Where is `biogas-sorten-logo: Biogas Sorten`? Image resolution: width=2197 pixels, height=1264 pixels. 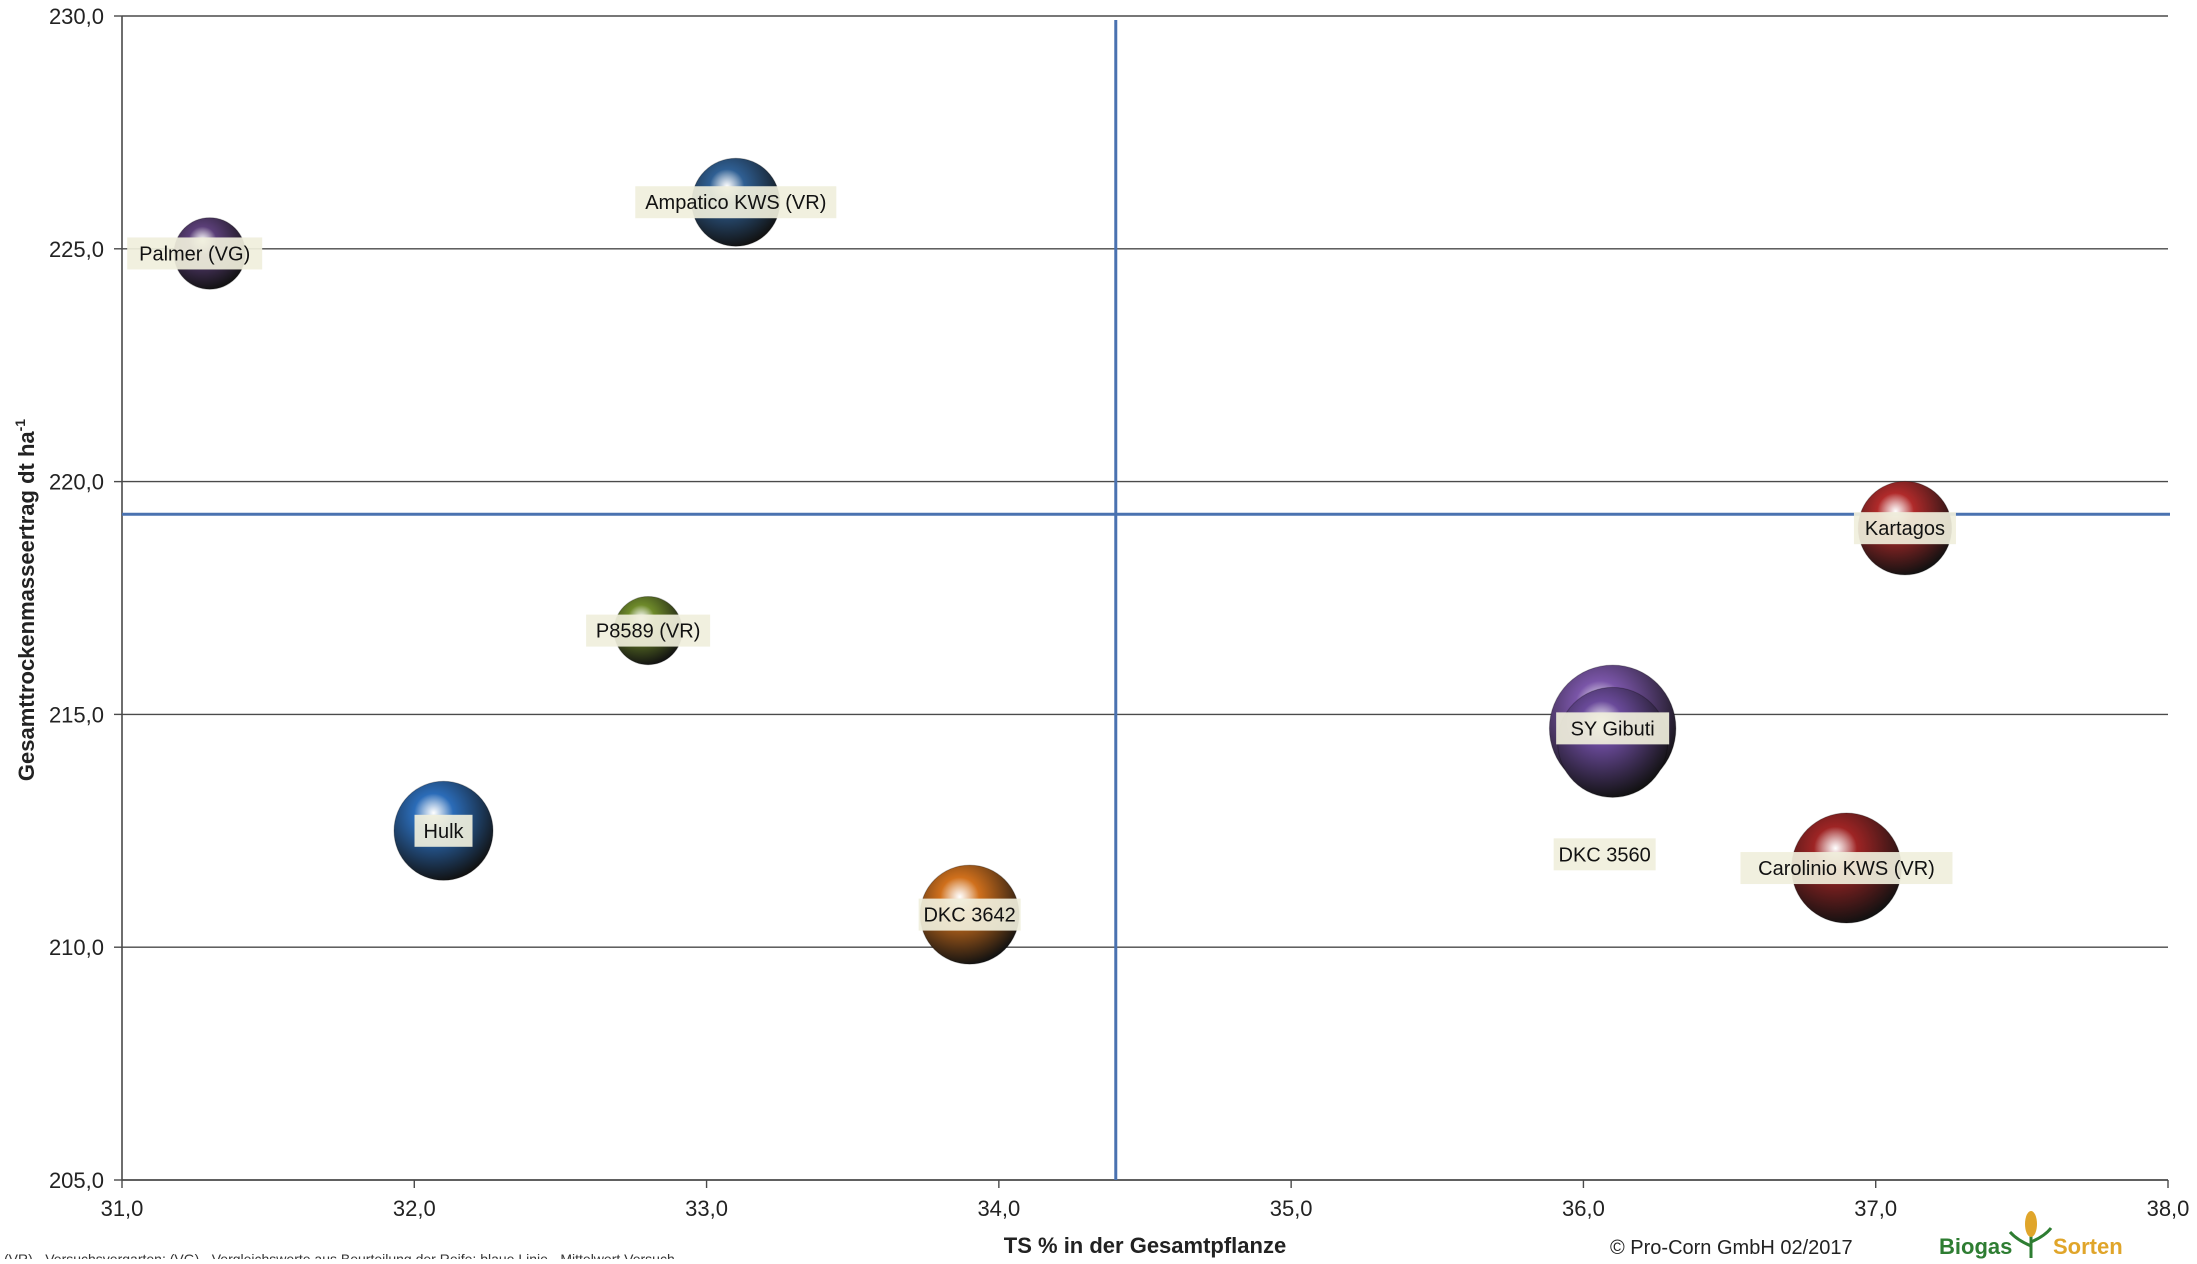 biogas-sorten-logo: Biogas Sorten is located at coordinates (2031, 1235).